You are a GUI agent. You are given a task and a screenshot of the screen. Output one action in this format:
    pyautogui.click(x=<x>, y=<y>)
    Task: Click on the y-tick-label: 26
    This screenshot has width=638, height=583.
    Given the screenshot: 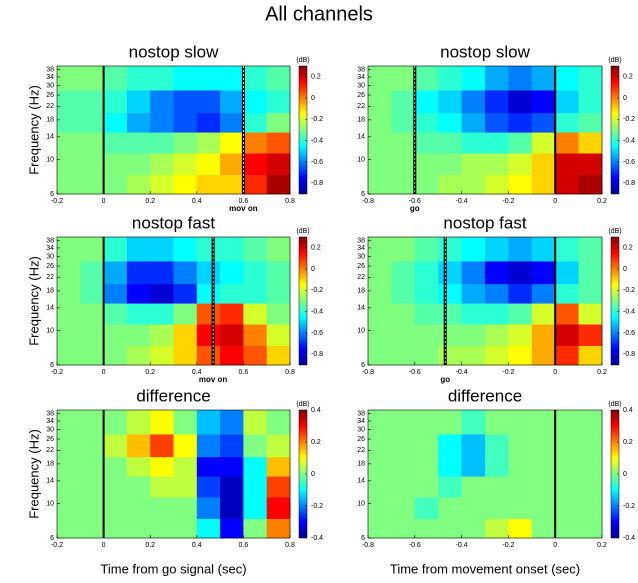 What is the action you would take?
    pyautogui.click(x=50, y=439)
    